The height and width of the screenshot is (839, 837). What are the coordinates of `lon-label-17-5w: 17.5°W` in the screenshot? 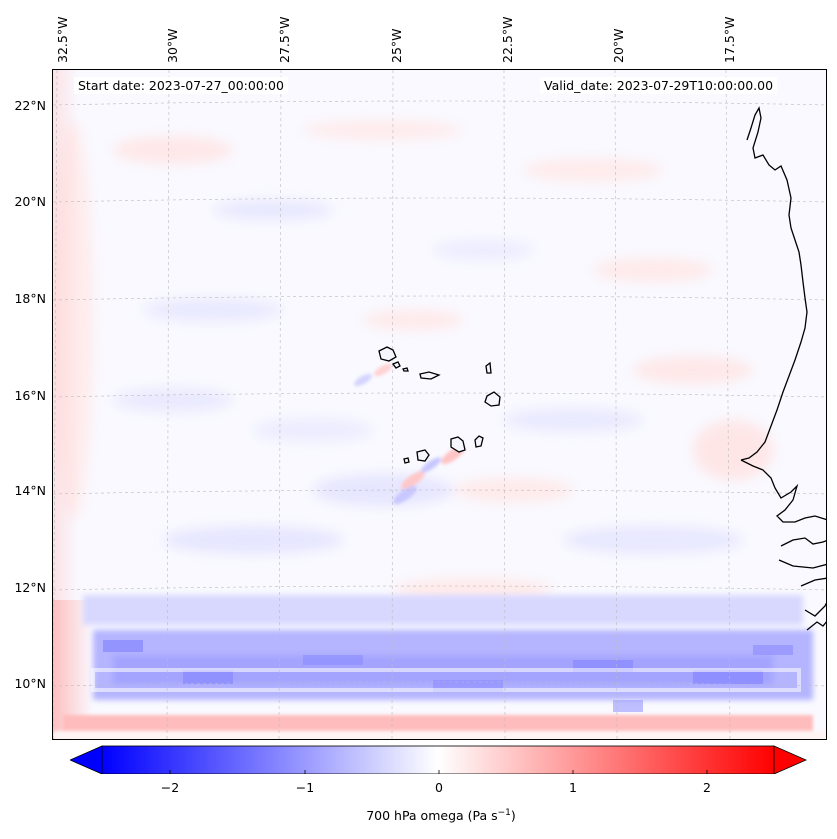 It's located at (729, 39).